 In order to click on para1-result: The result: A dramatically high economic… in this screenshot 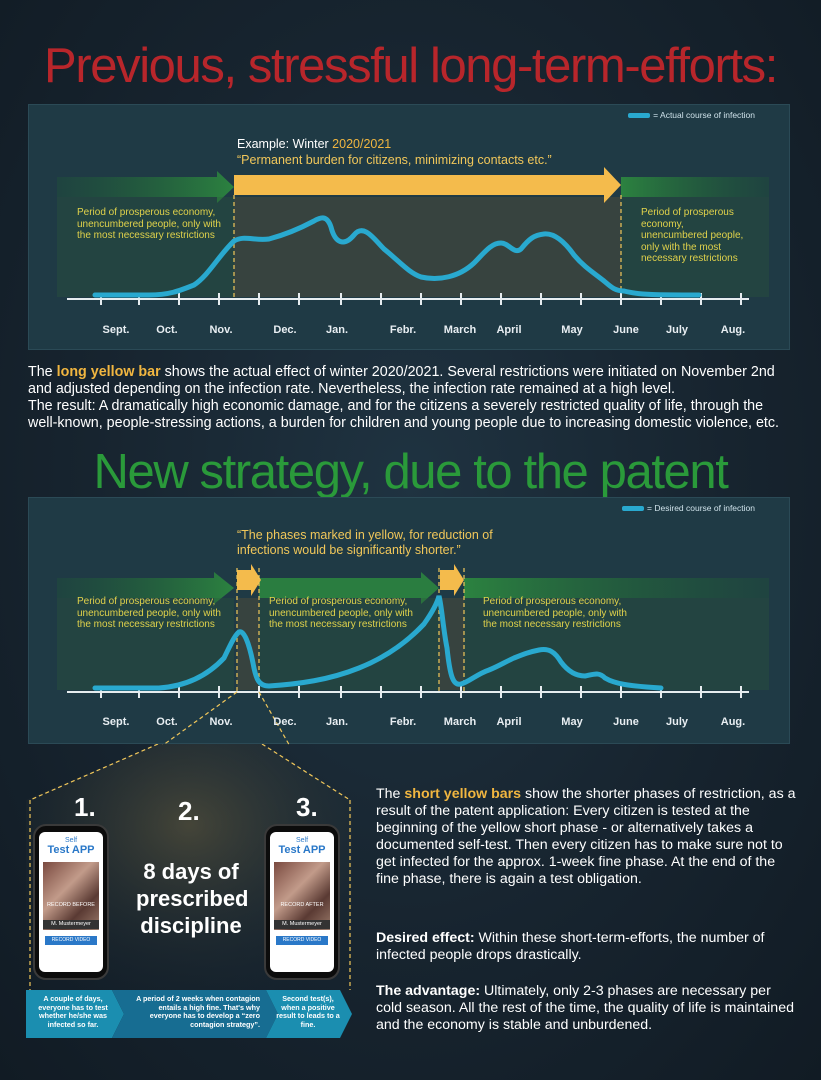, I will do `click(404, 414)`.